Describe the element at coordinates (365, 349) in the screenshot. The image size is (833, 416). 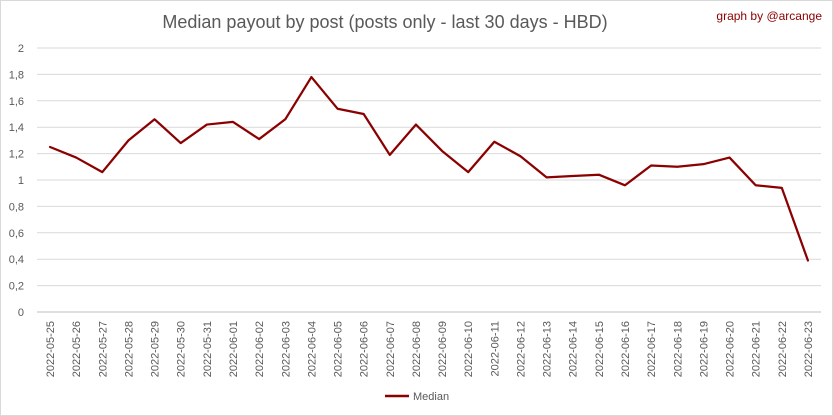
I see `x-tick-label: 2022-06-06` at that location.